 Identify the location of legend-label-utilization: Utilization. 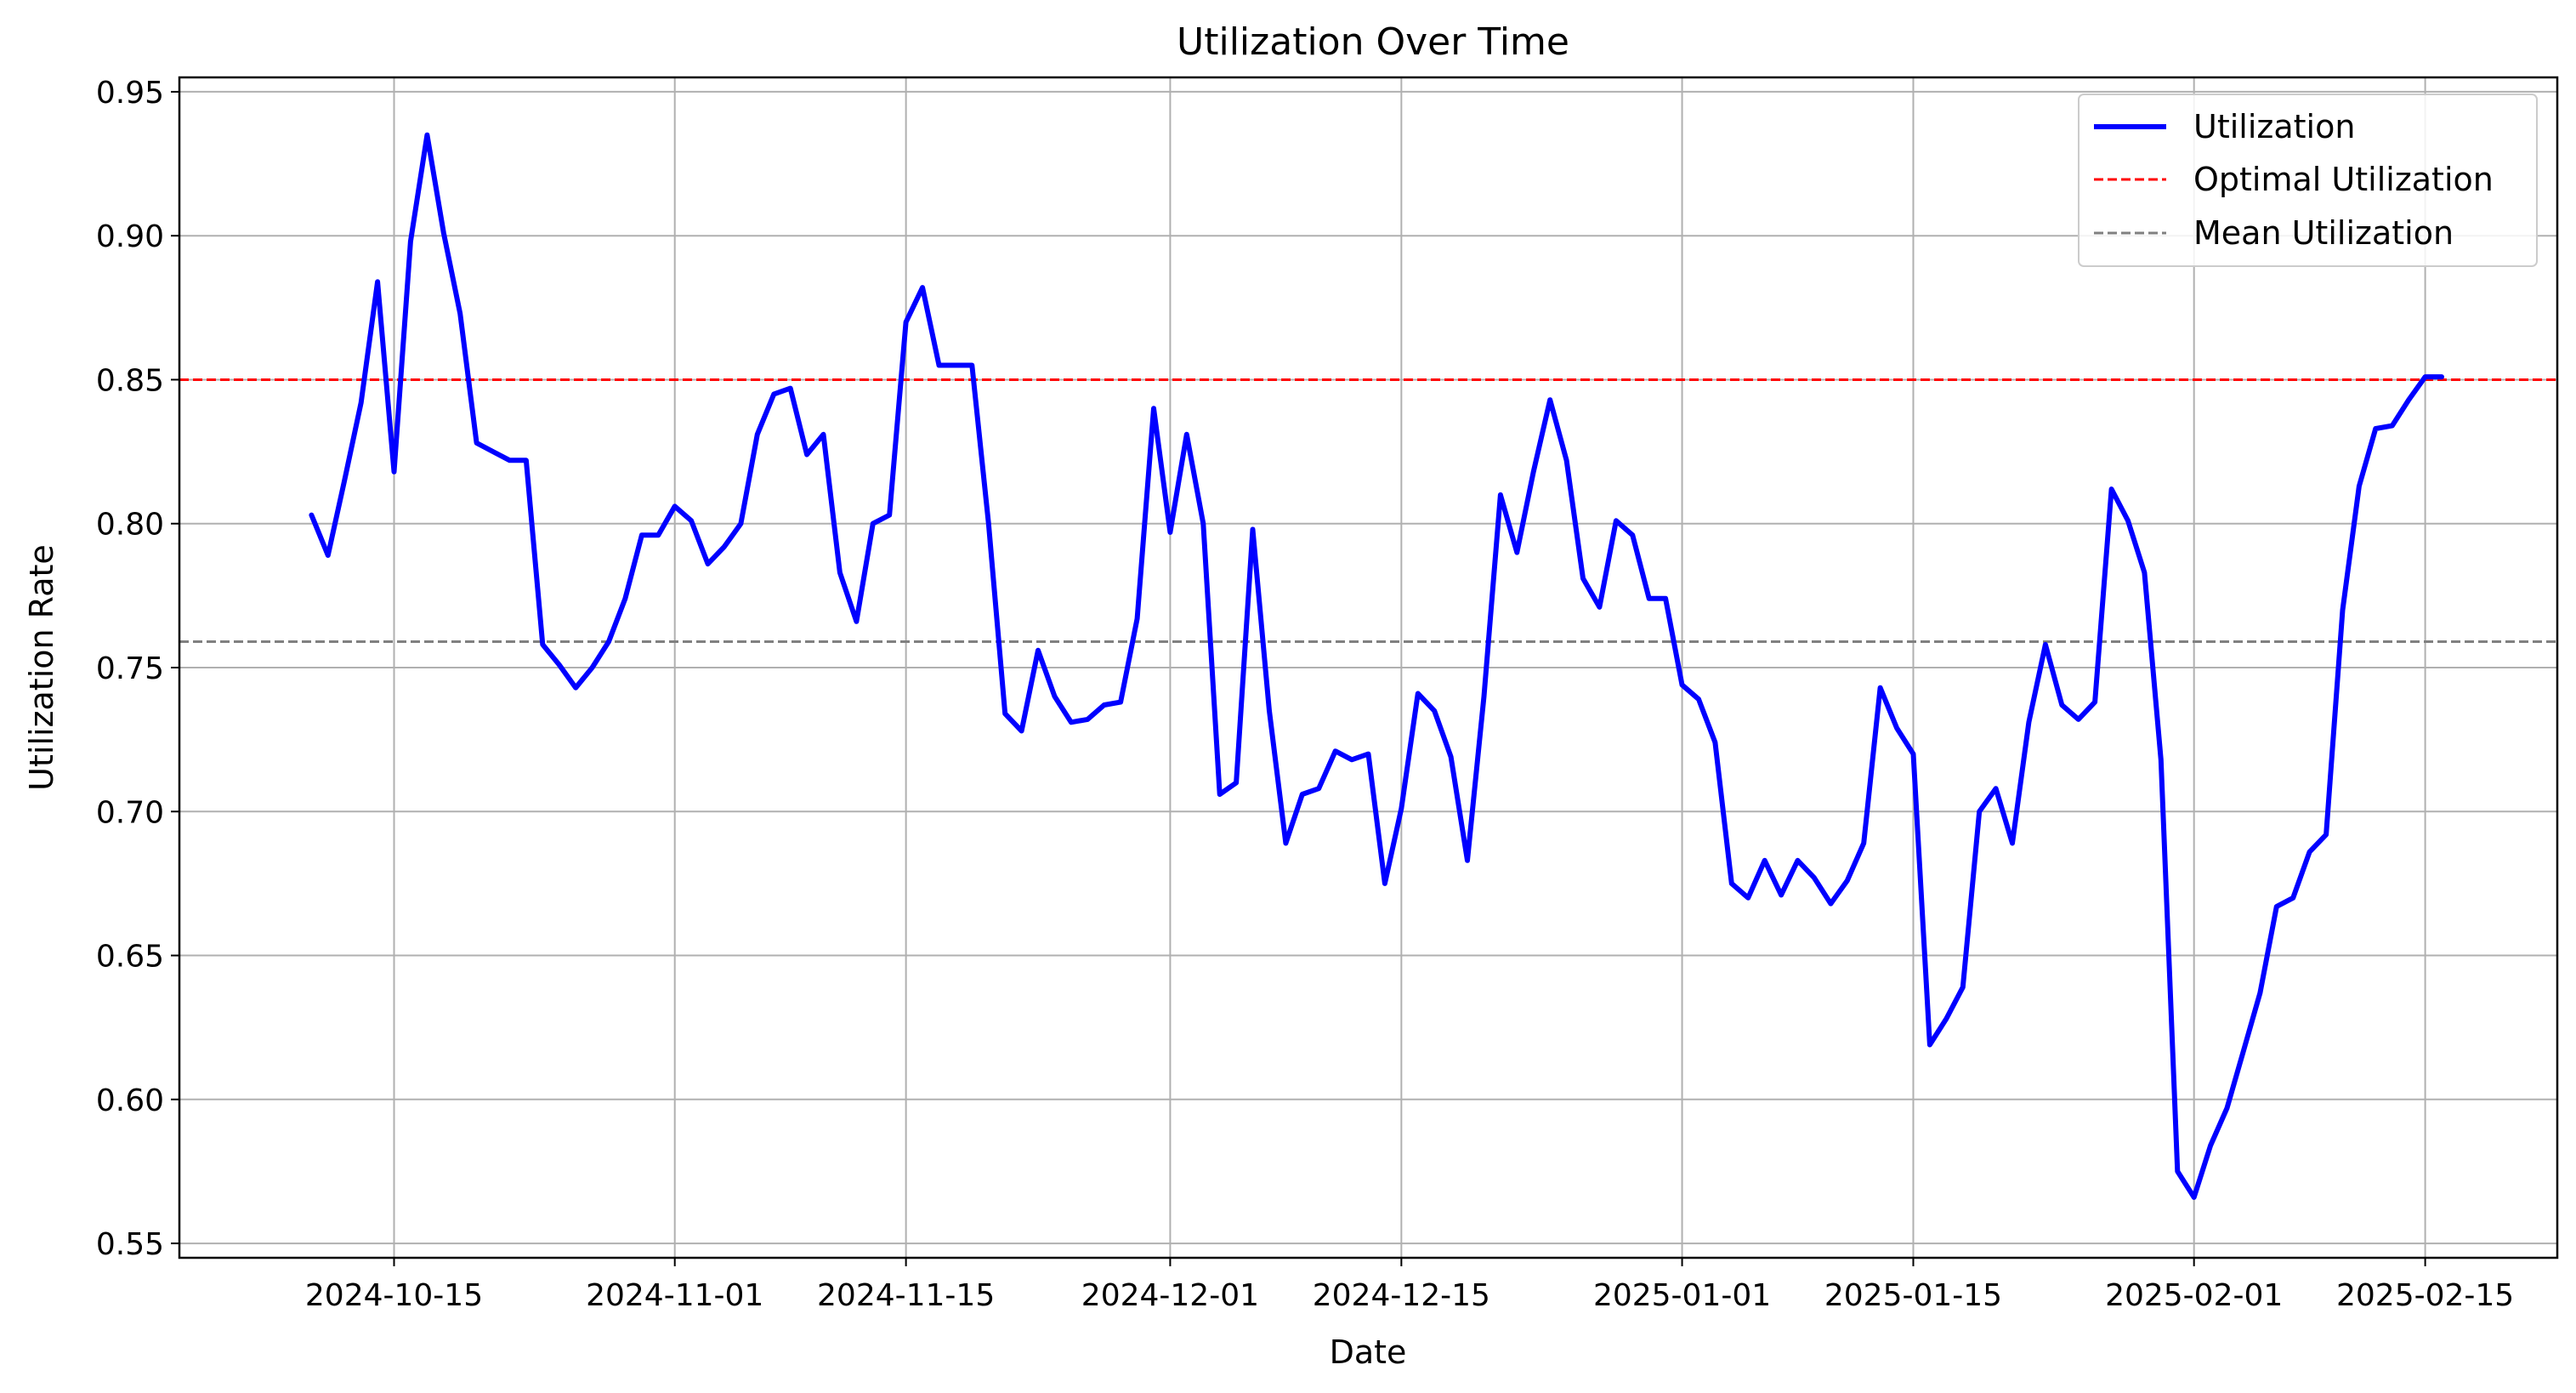
(2274, 126).